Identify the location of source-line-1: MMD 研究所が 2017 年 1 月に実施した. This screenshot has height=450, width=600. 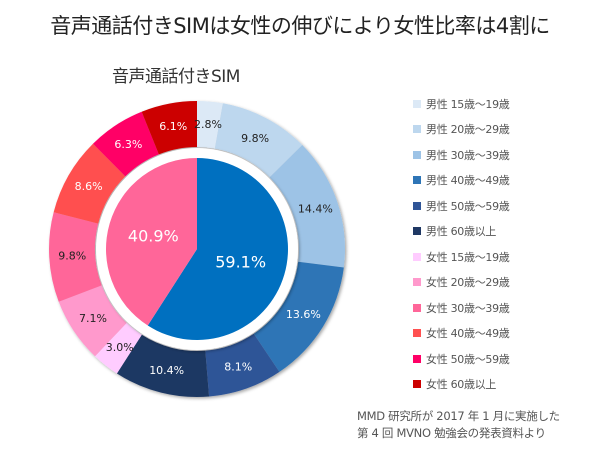
(458, 416).